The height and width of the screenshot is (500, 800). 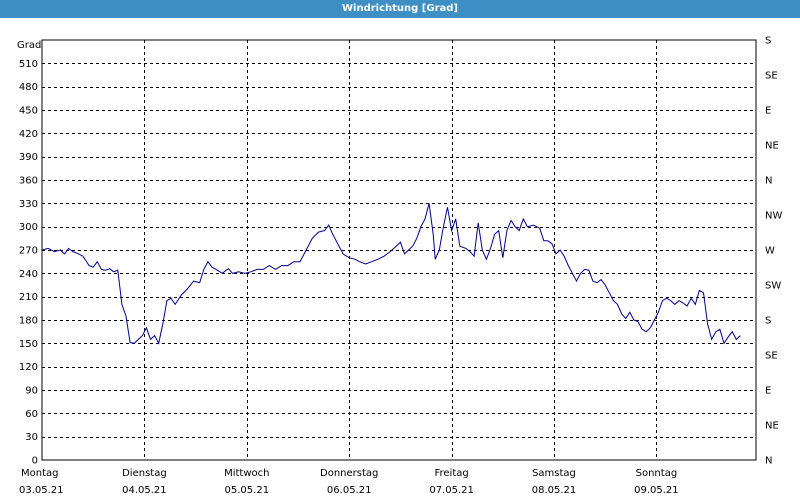 What do you see at coordinates (554, 490) in the screenshot?
I see `x-tick-date: 08.05.21` at bounding box center [554, 490].